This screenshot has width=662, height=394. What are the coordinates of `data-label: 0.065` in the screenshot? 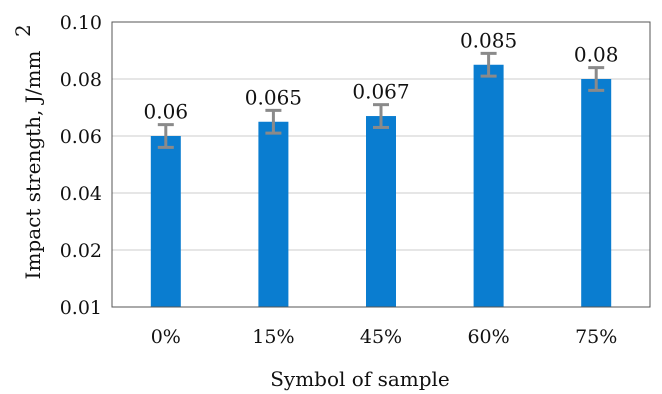 It's located at (273, 97).